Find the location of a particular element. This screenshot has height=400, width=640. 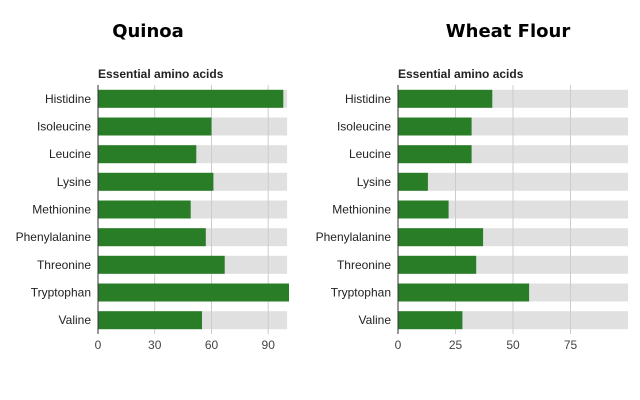

x-tick-label: 30 is located at coordinates (155, 345).